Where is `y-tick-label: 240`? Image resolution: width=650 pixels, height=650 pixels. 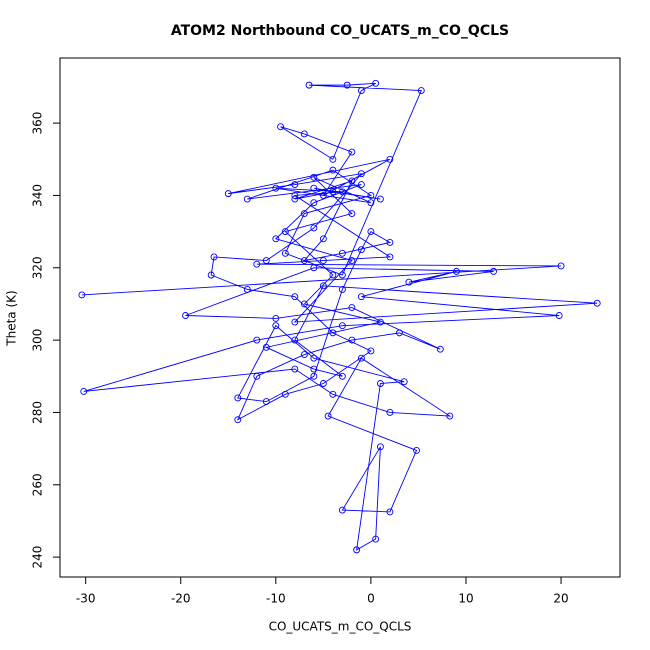 y-tick-label: 240 is located at coordinates (38, 557).